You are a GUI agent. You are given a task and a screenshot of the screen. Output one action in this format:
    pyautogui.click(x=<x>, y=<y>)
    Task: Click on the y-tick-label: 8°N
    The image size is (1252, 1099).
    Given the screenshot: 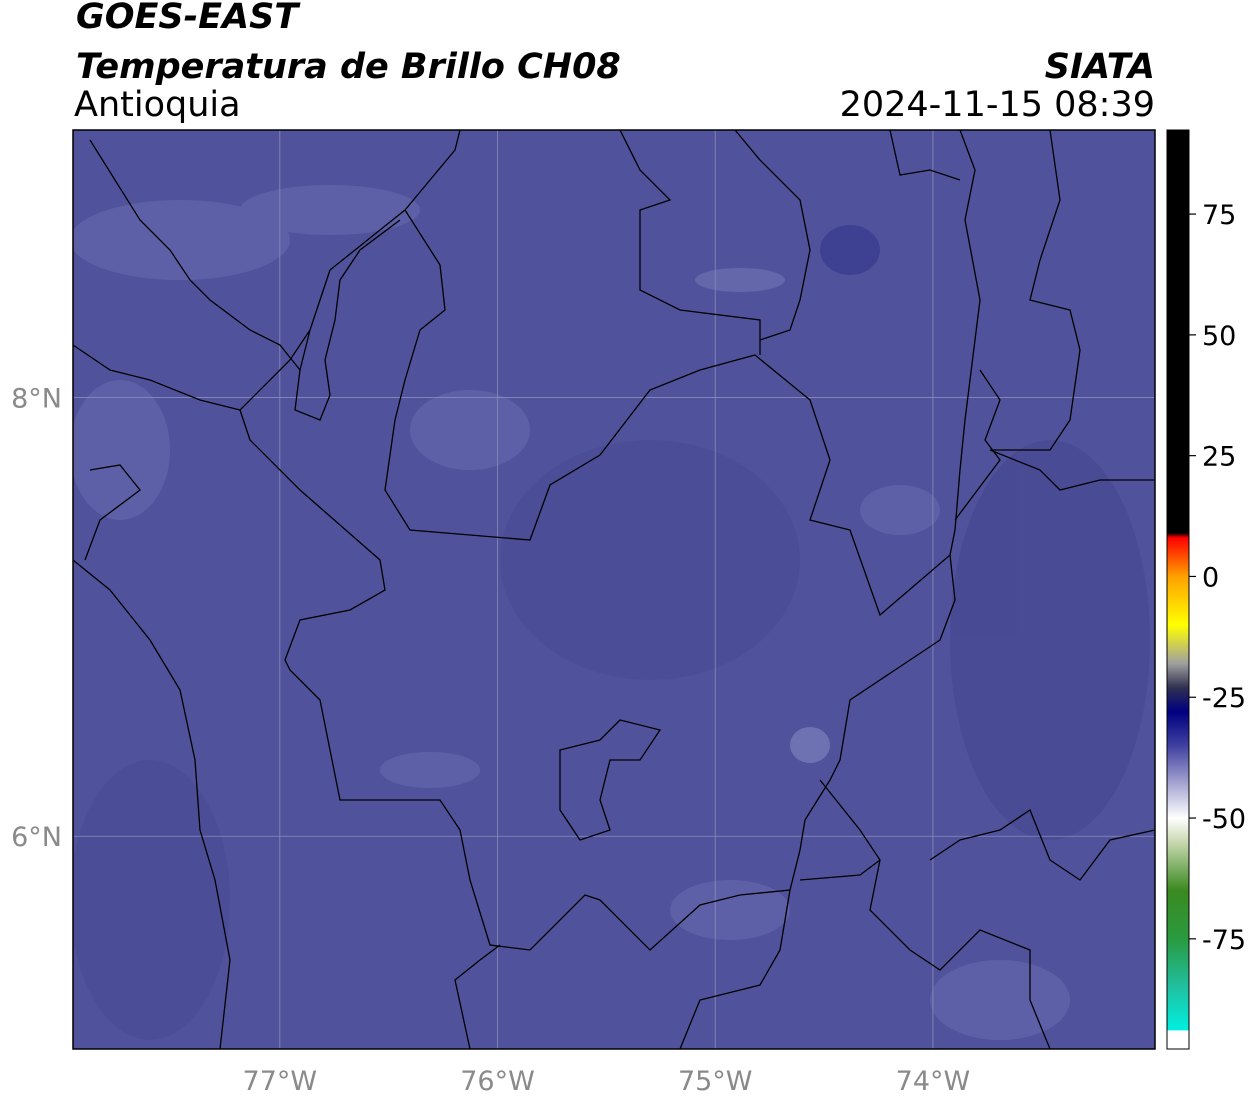 What is the action you would take?
    pyautogui.click(x=36, y=399)
    